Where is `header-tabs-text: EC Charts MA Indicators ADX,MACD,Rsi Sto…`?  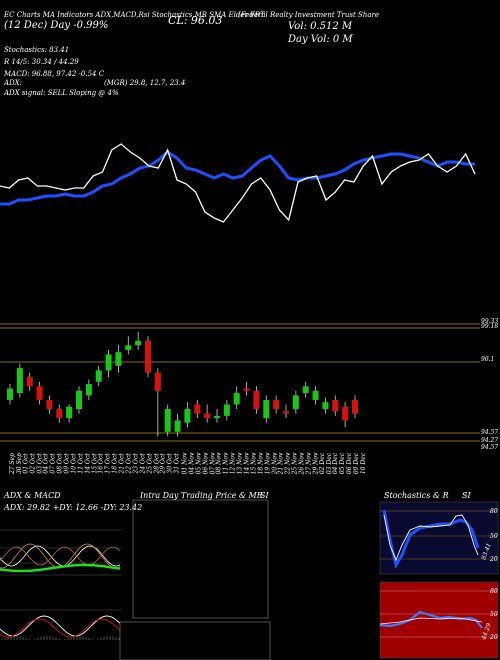 header-tabs-text: EC Charts MA Indicators ADX,MACD,Rsi Sto… is located at coordinates (134, 15).